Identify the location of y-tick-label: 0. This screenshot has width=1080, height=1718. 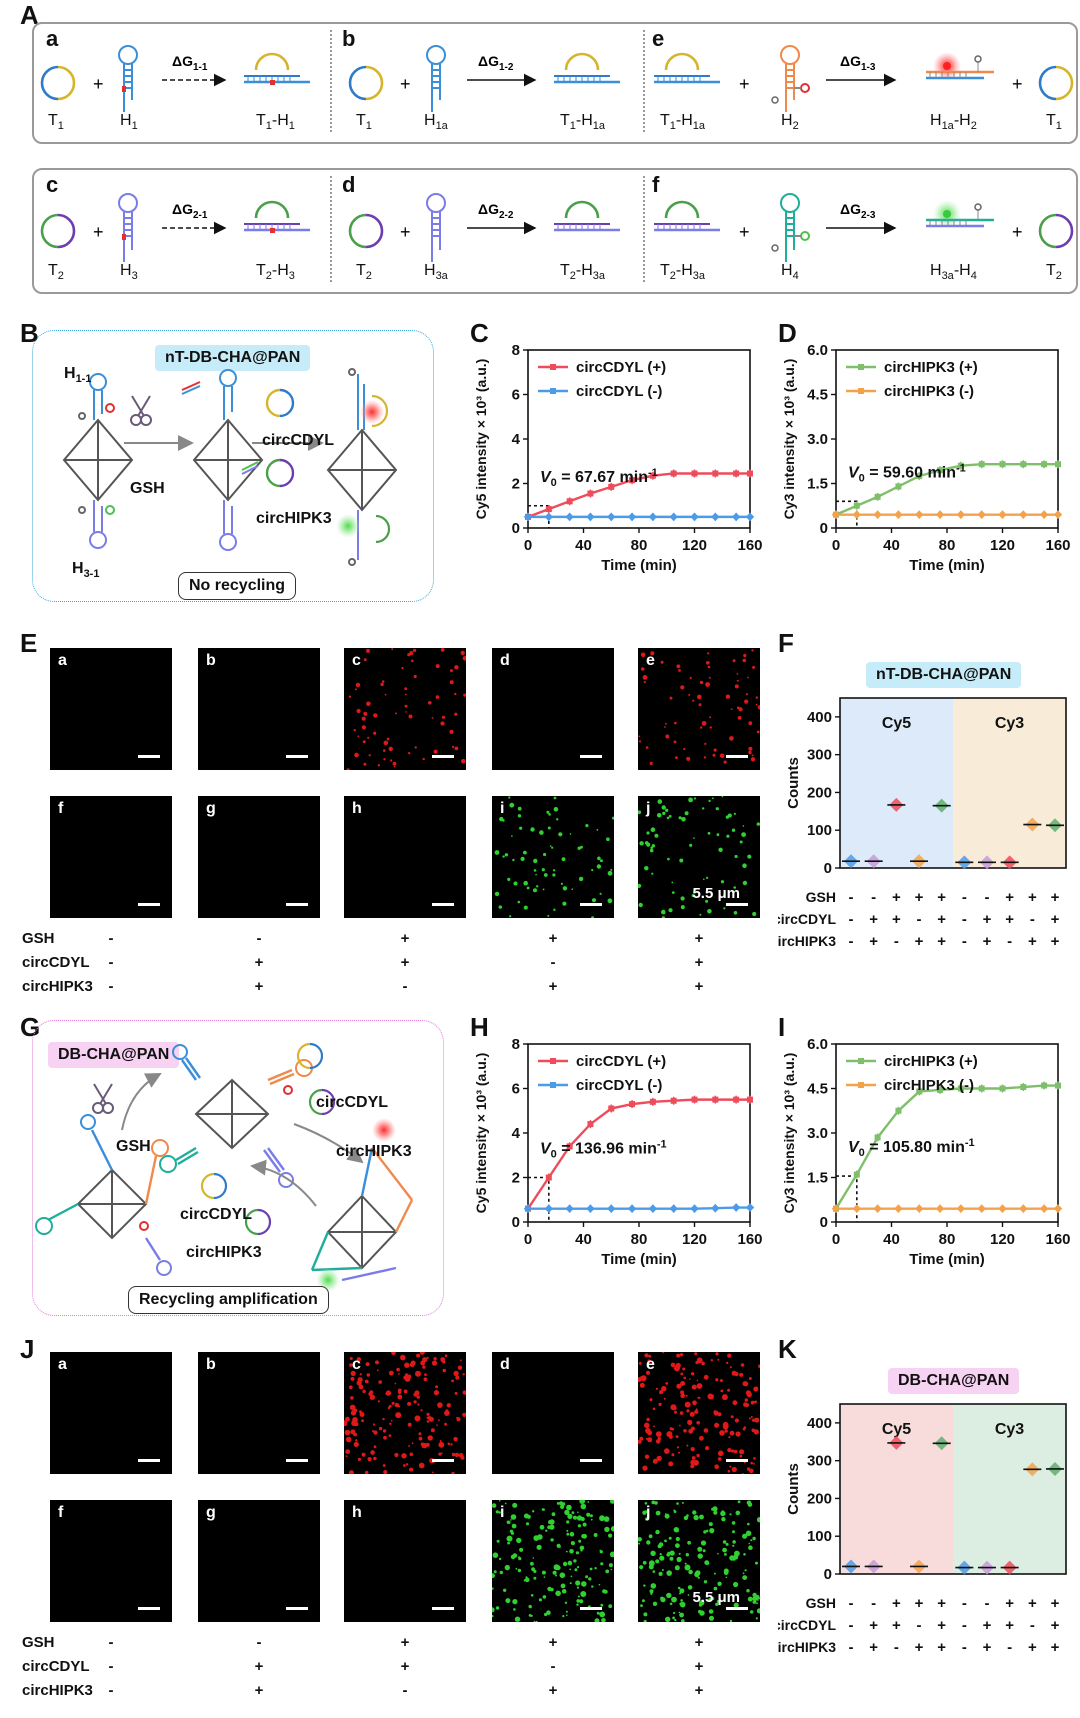
(824, 528).